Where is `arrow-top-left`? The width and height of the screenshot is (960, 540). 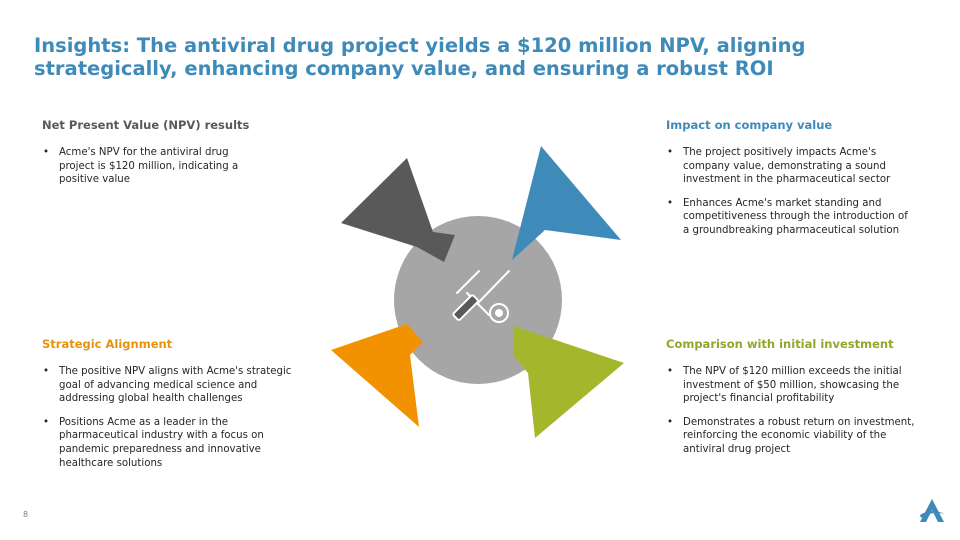 arrow-top-left is located at coordinates (398, 210).